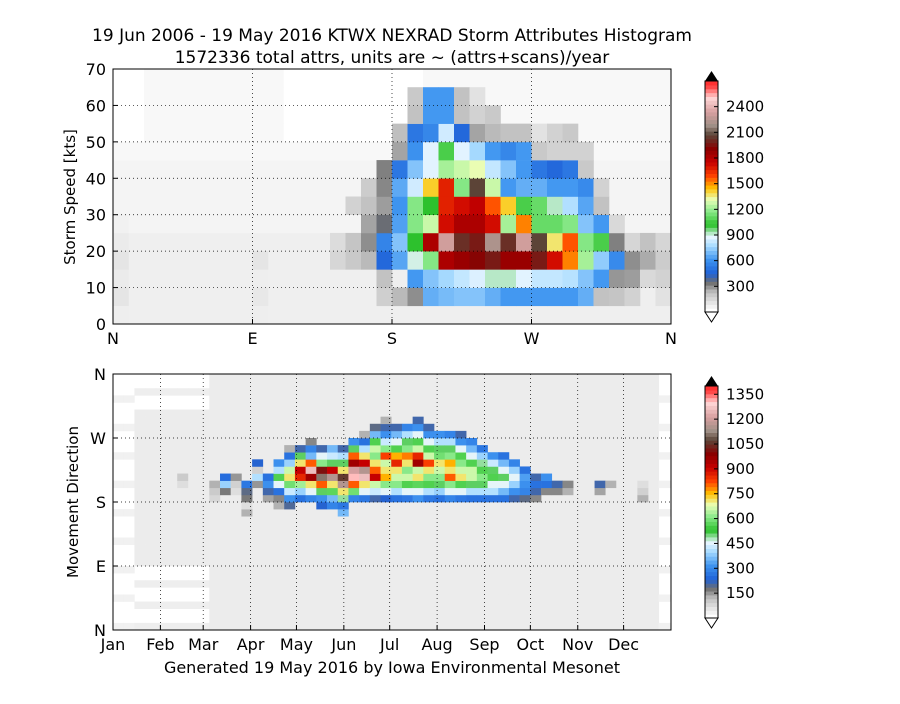 This screenshot has height=704, width=900. What do you see at coordinates (203, 644) in the screenshot?
I see `x-tick-label: Mar` at bounding box center [203, 644].